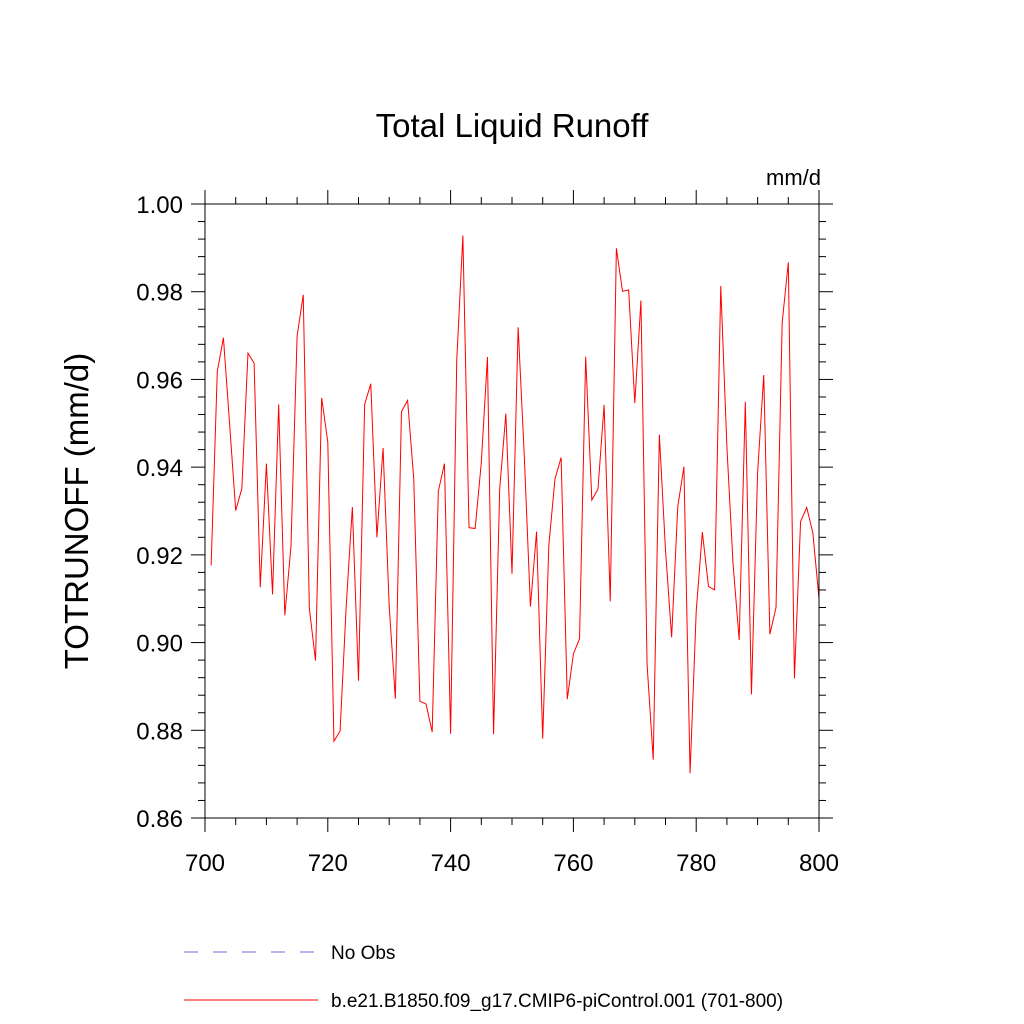 Image resolution: width=1024 pixels, height=1024 pixels. What do you see at coordinates (328, 863) in the screenshot?
I see `x-tick-label: 720` at bounding box center [328, 863].